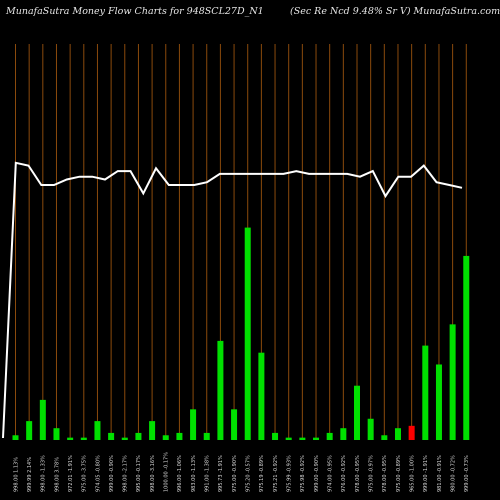  I want to click on x-tick-label: 974.05 -0.80%, so click(98, 473).